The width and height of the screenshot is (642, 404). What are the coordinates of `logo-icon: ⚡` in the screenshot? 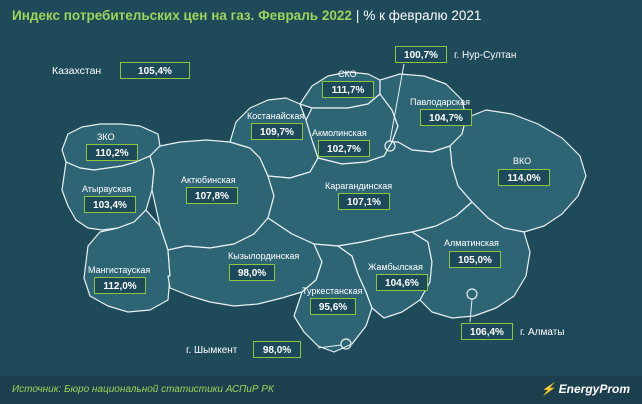 It's located at (548, 389).